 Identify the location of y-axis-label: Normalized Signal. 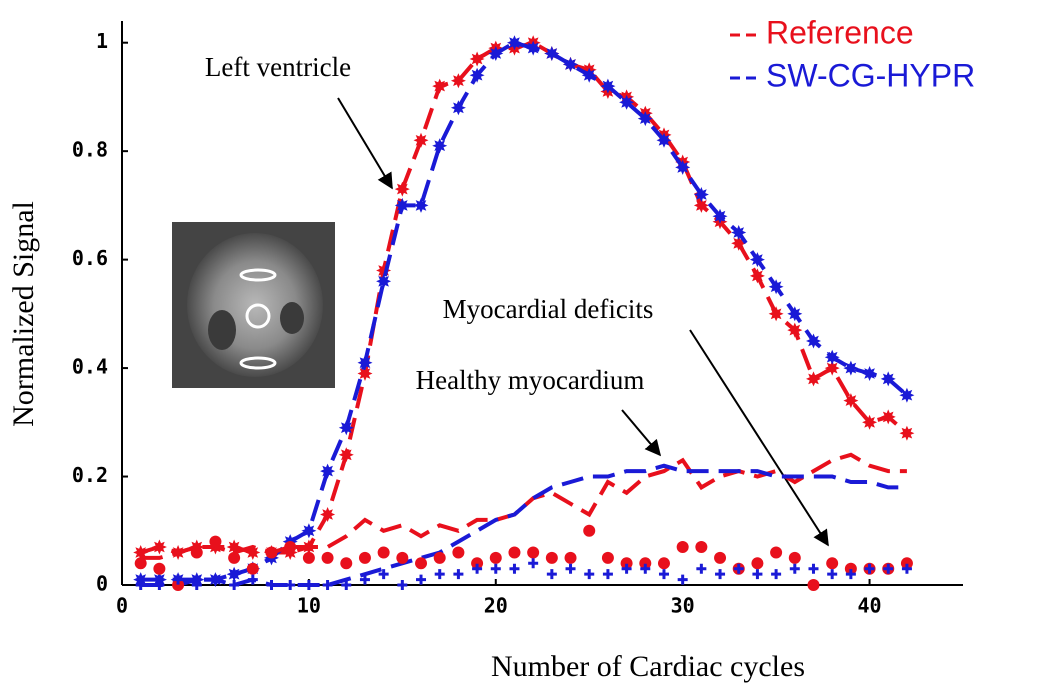
(23, 314).